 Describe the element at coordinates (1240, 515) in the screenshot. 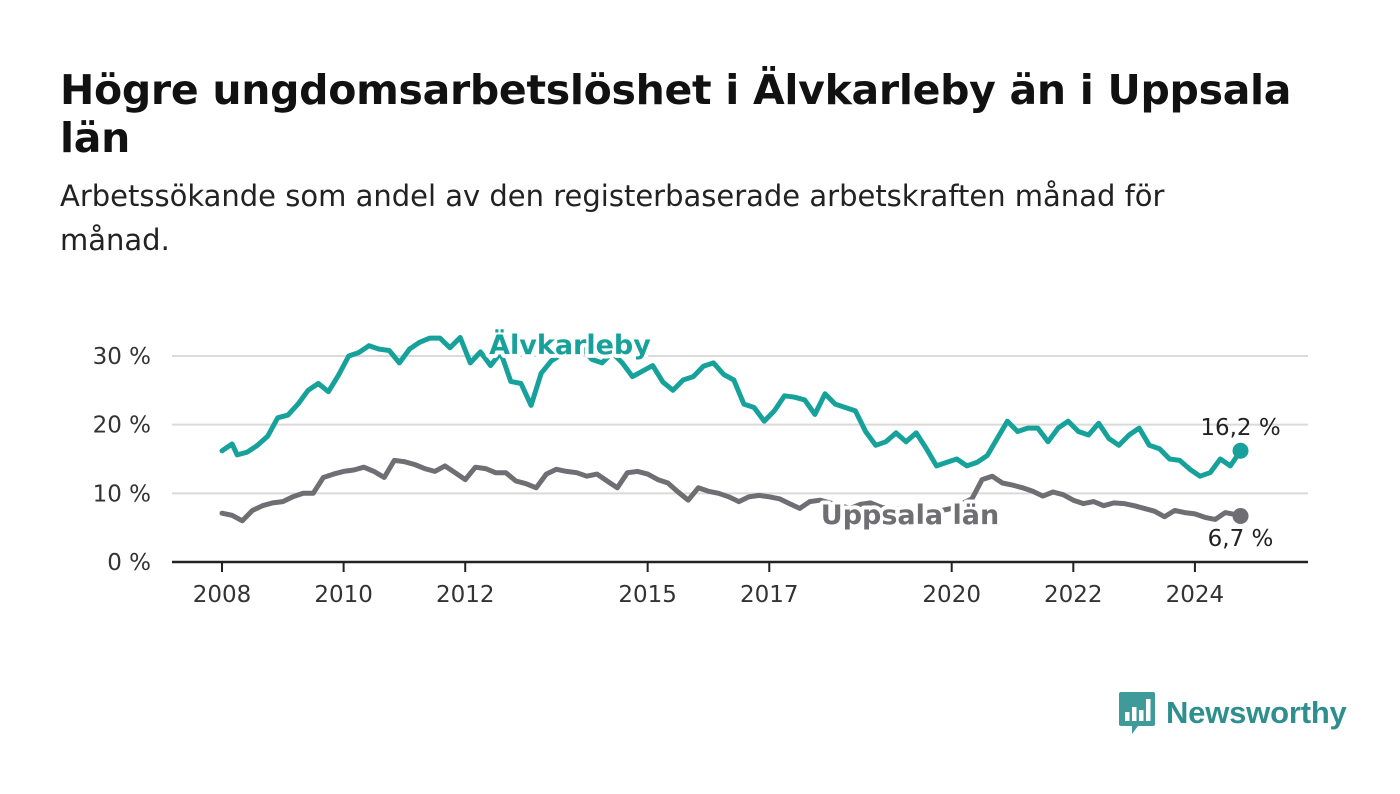

I see `series-end-point-uppsala-lan` at that location.